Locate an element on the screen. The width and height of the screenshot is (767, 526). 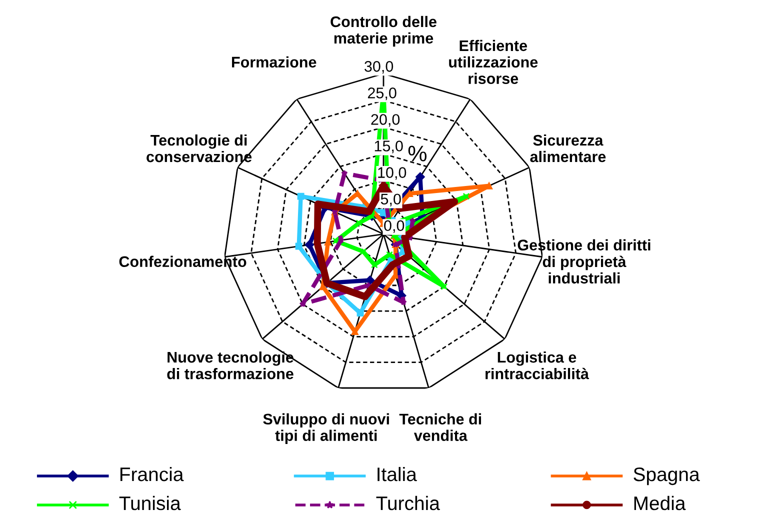
spoke-label: Nuove tecnologie di trasformazione is located at coordinates (230, 365).